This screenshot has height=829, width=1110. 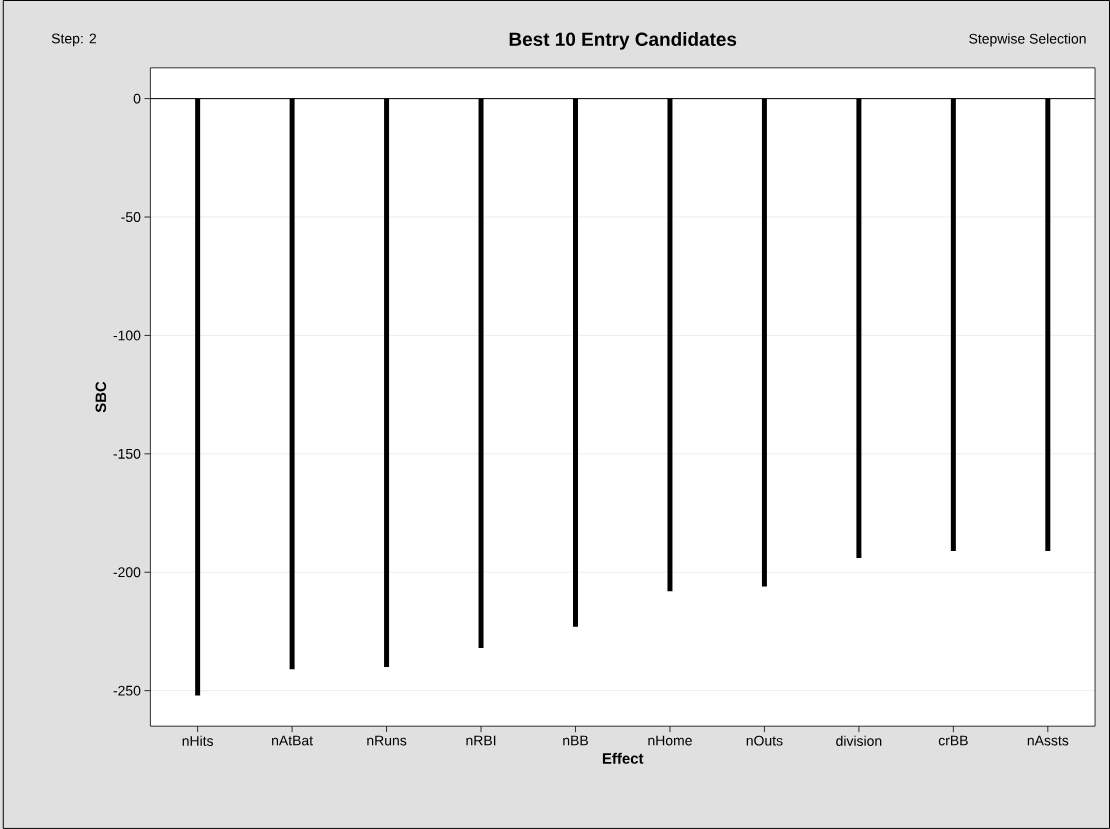 I want to click on y-tick-label: -100, so click(x=127, y=335).